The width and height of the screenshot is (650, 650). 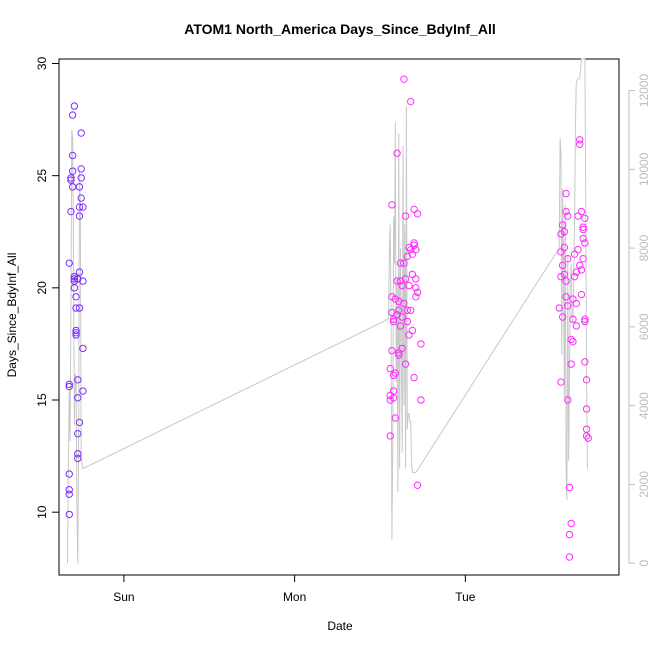 I want to click on y-axis: 10 15 20 25 30, so click(x=47, y=287).